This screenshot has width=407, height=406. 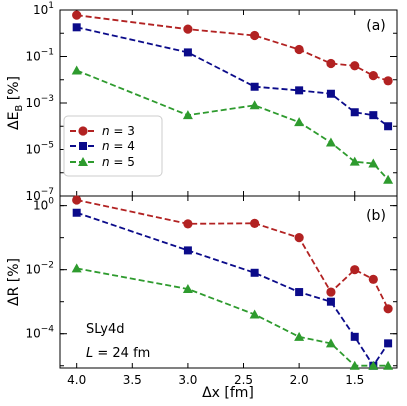 What do you see at coordinates (43, 9) in the screenshot?
I see `y-tick-label: 10¹` at bounding box center [43, 9].